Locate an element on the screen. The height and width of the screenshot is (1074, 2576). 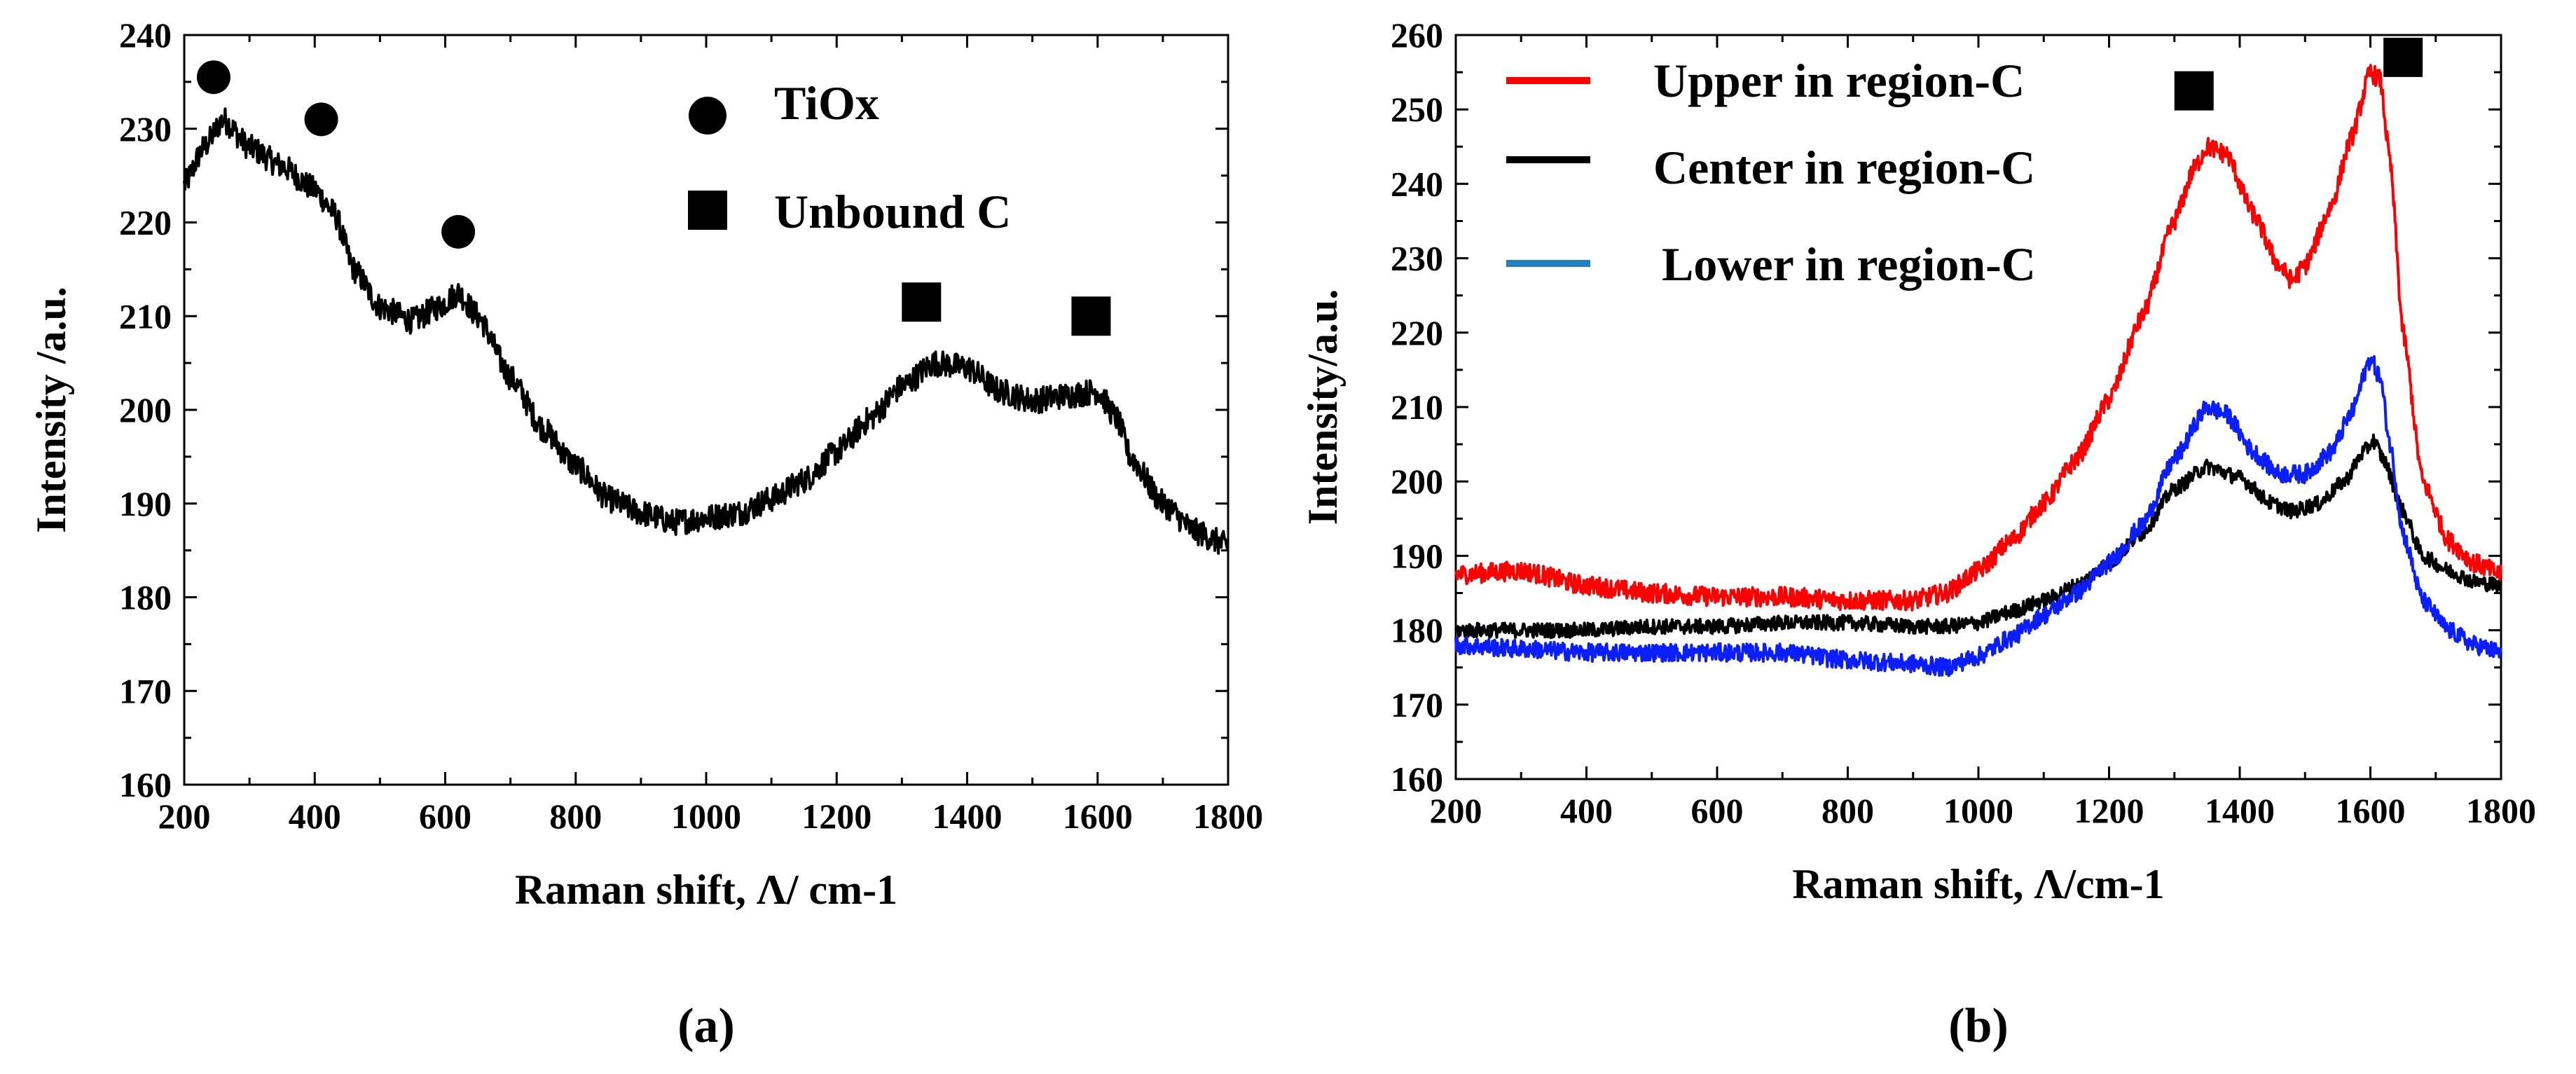
x-axis-title-a: Raman shift, Λ/ cm-1 is located at coordinates (706, 890).